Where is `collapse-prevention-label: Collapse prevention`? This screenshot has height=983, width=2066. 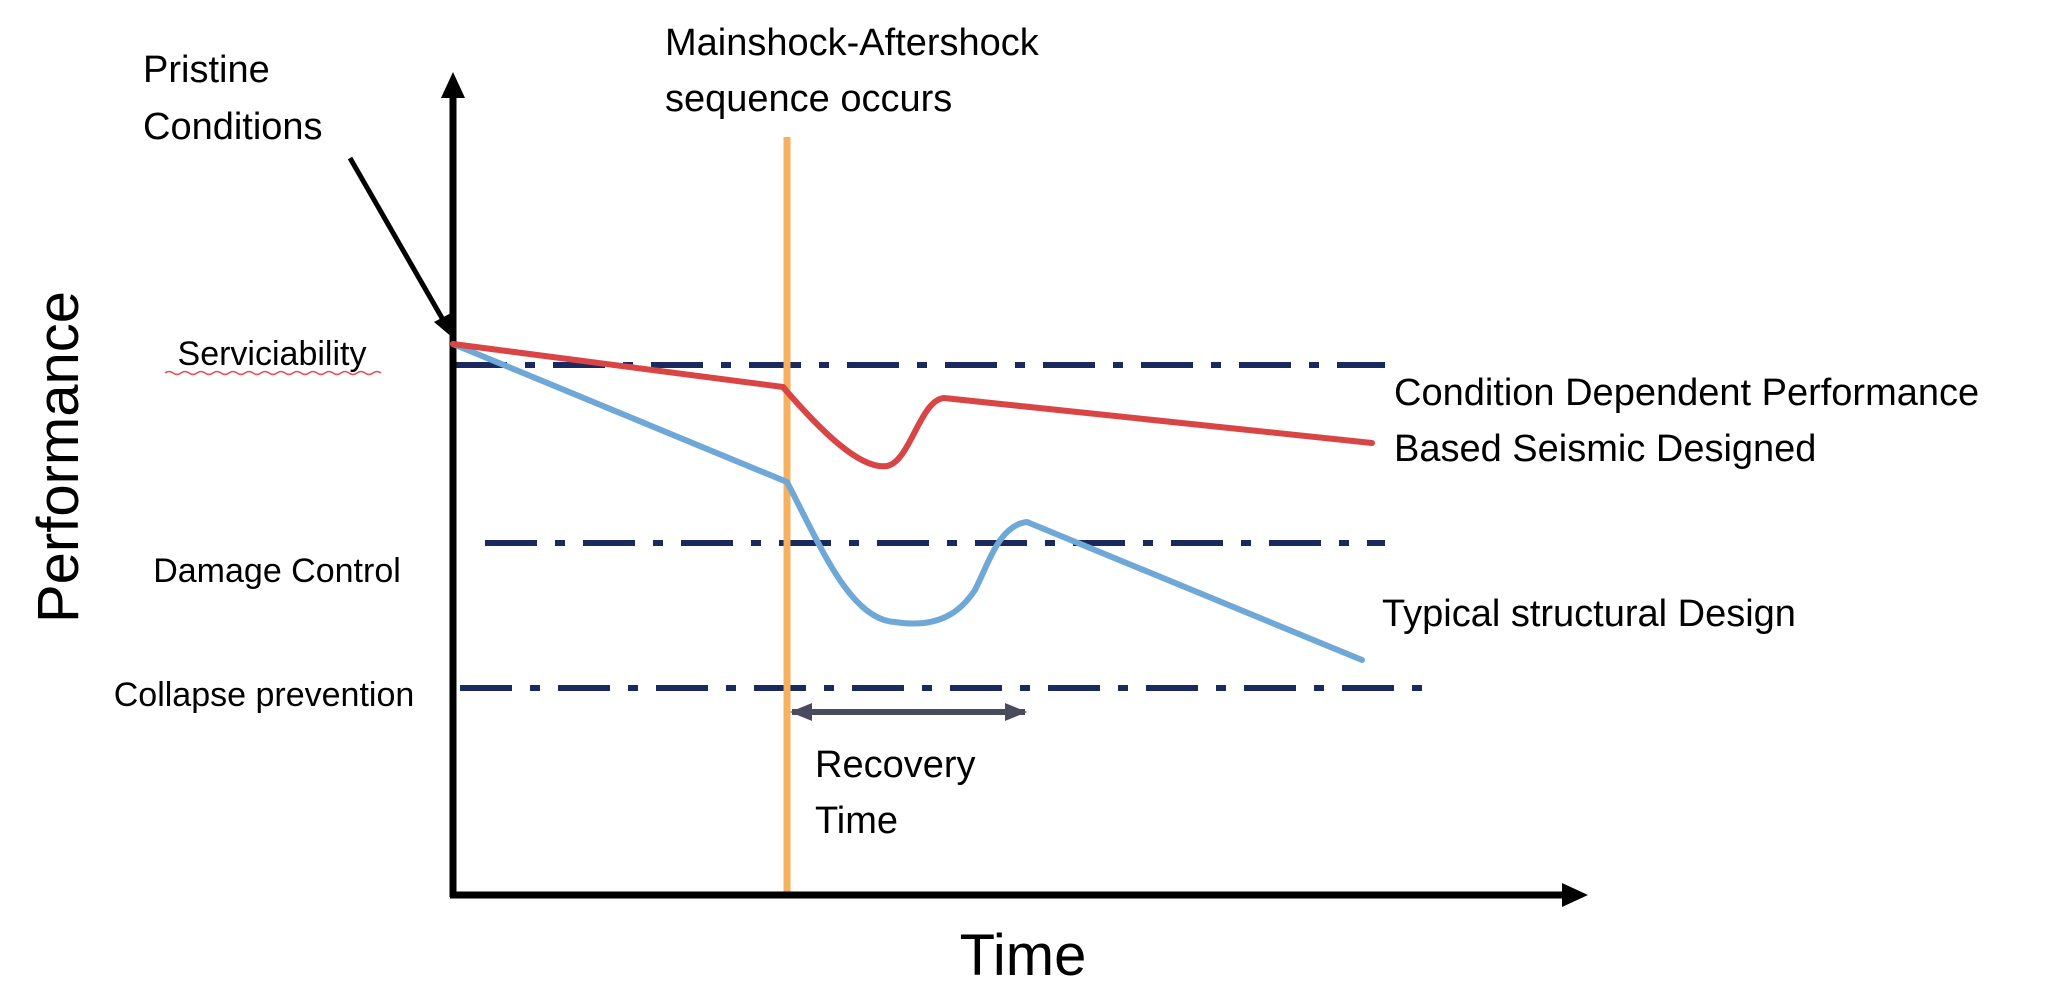 collapse-prevention-label: Collapse prevention is located at coordinates (264, 695).